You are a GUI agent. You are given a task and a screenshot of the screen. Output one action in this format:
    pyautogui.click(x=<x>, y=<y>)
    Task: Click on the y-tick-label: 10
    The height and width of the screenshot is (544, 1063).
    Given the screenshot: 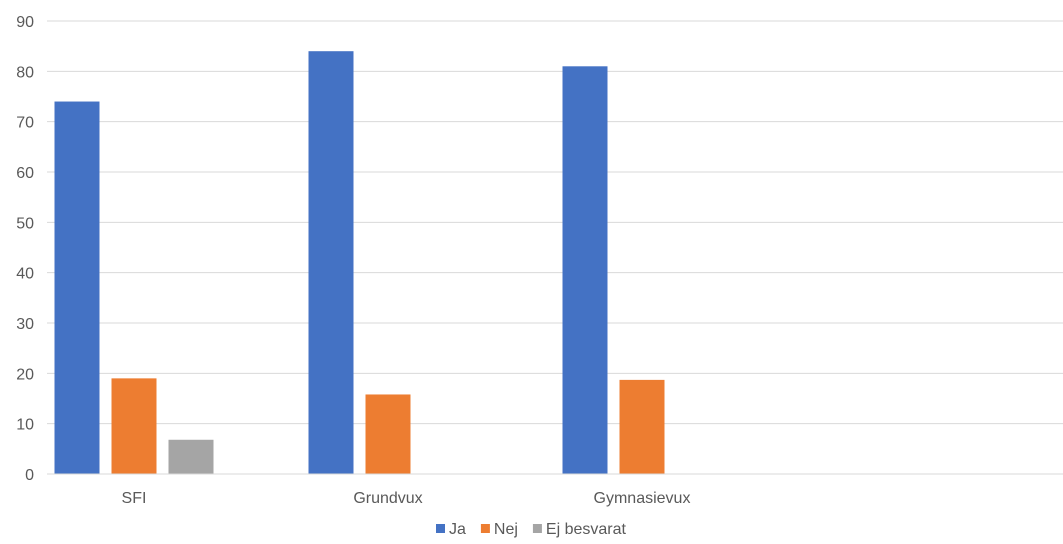 What is the action you would take?
    pyautogui.click(x=25, y=425)
    